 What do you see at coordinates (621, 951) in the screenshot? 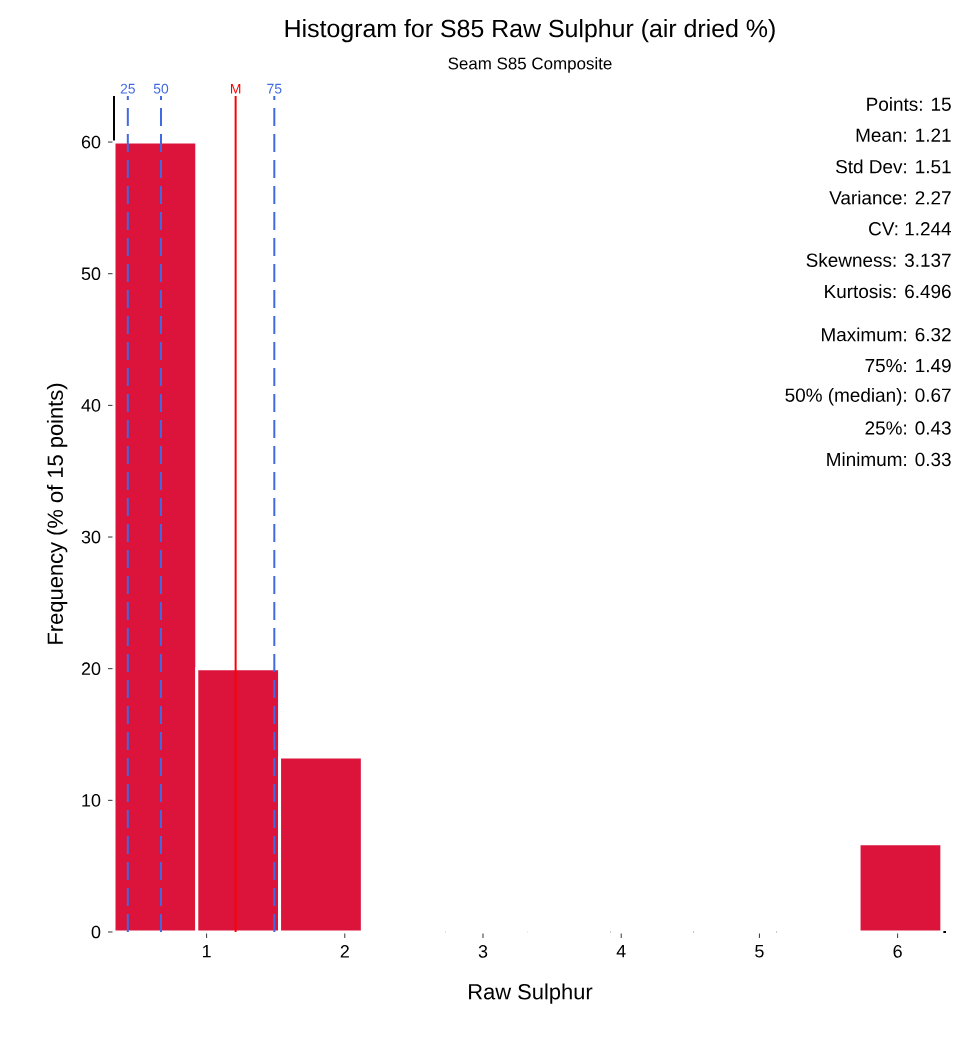
I see `x-tick-label: 4` at bounding box center [621, 951].